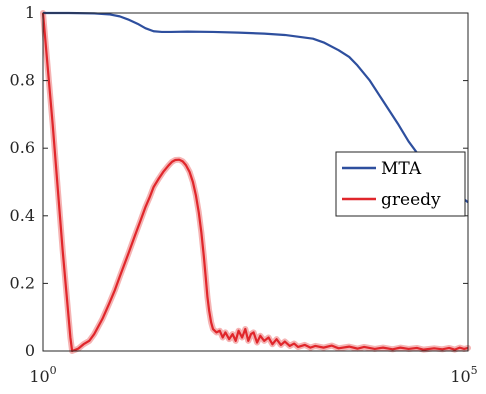 The image size is (486, 394). I want to click on legend: MTA greedy, so click(400, 184).